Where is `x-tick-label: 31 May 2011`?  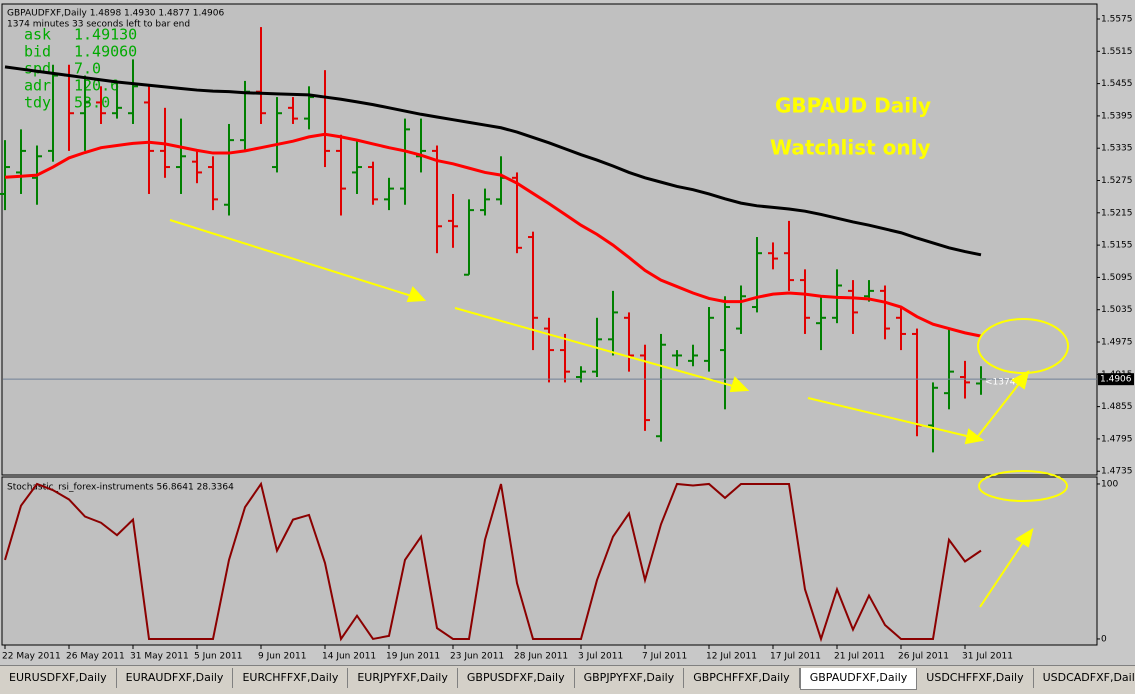 x-tick-label: 31 May 2011 is located at coordinates (159, 657).